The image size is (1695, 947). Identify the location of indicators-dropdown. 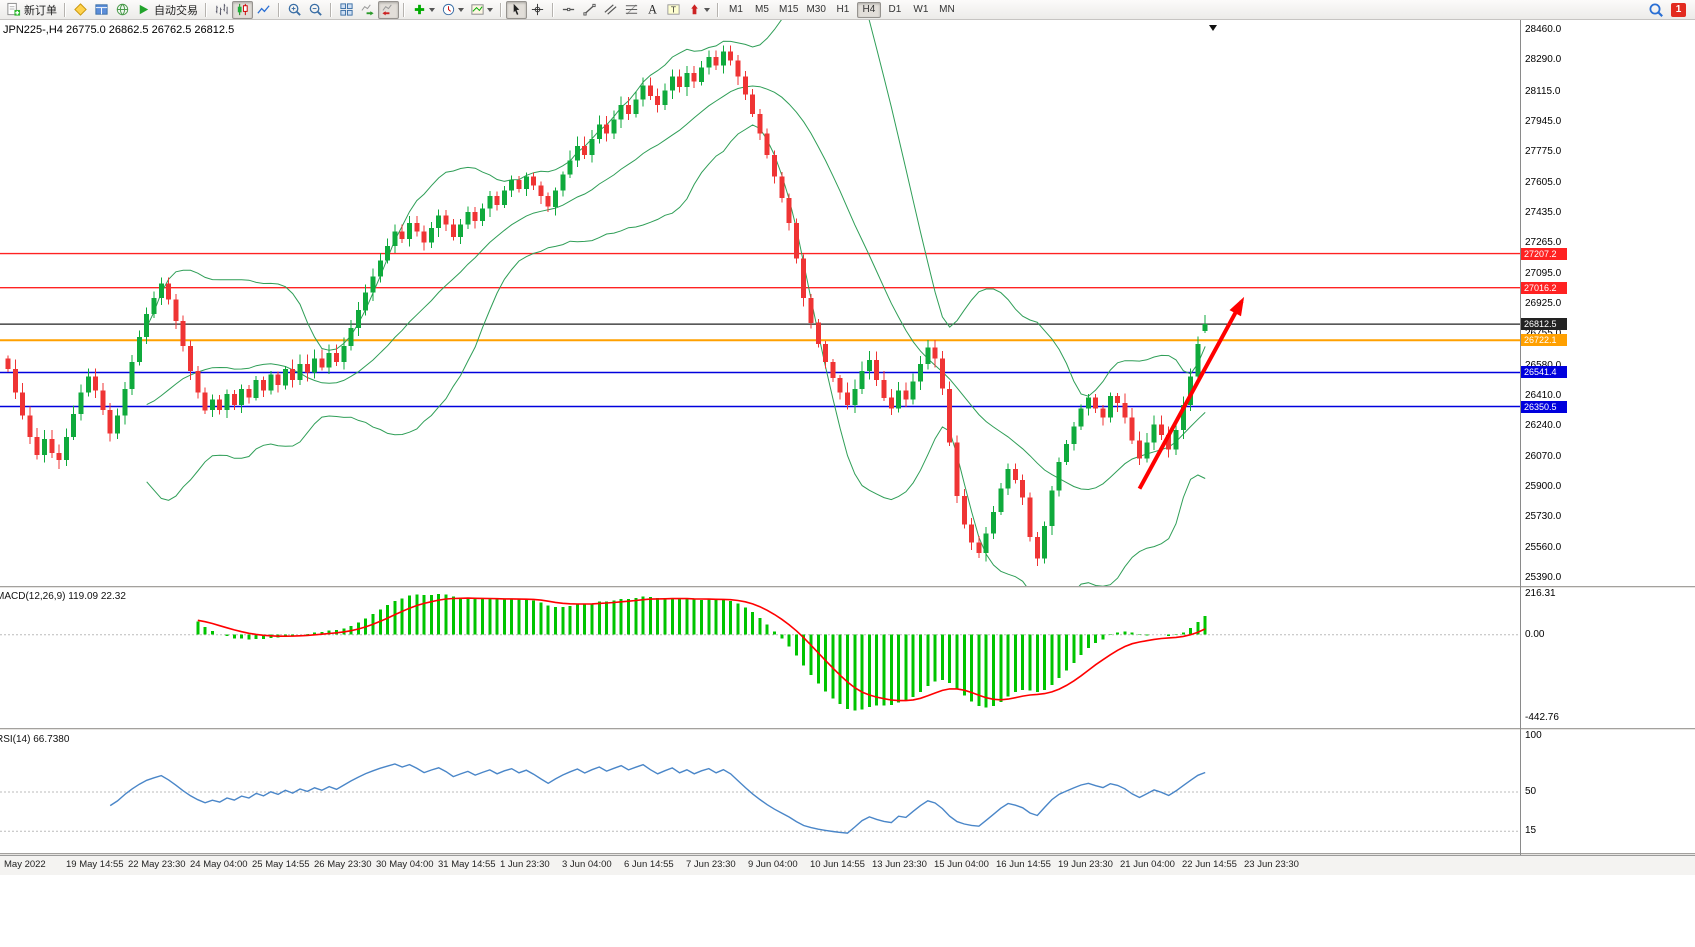
(423, 10).